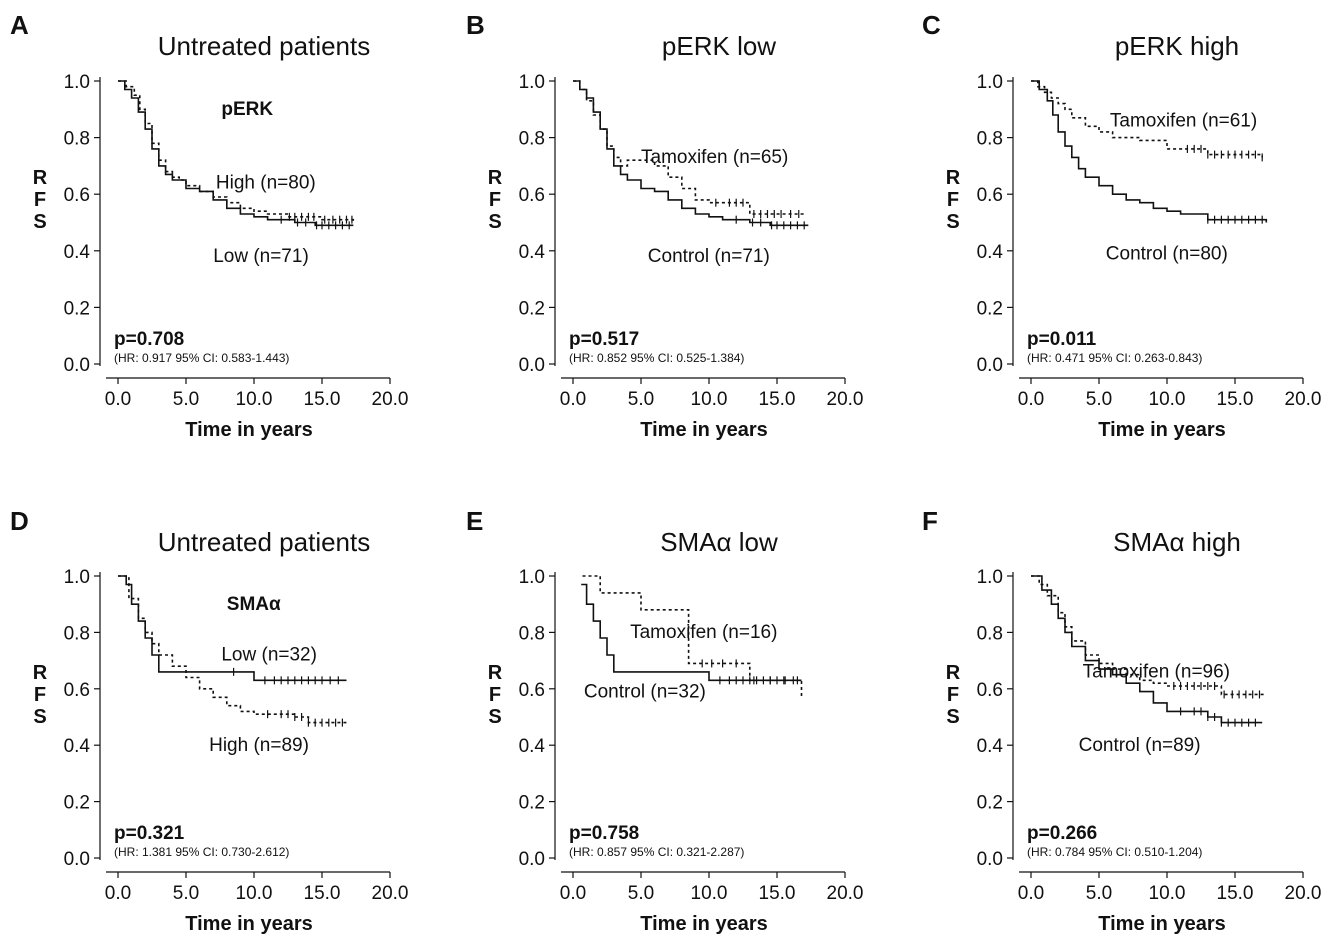 This screenshot has width=1332, height=935. Describe the element at coordinates (645, 691) in the screenshot. I see `series-annotation: Control (n=32)` at that location.